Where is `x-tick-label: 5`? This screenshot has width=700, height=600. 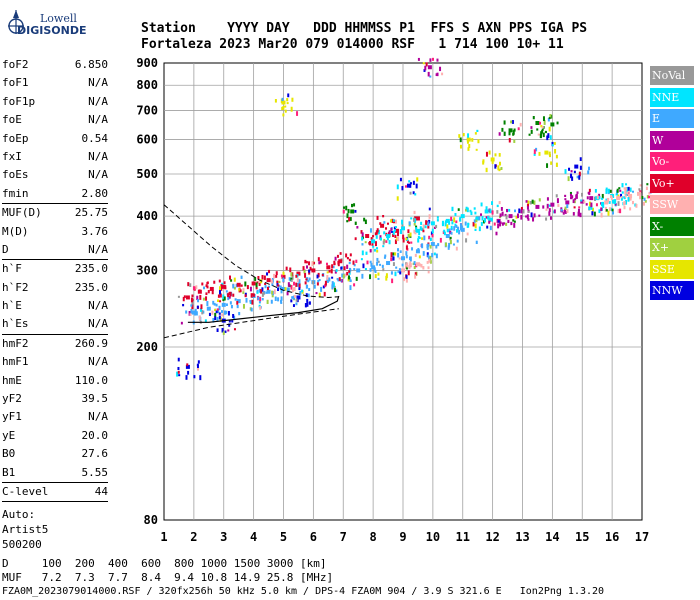 x-tick-label: 5 is located at coordinates (283, 537).